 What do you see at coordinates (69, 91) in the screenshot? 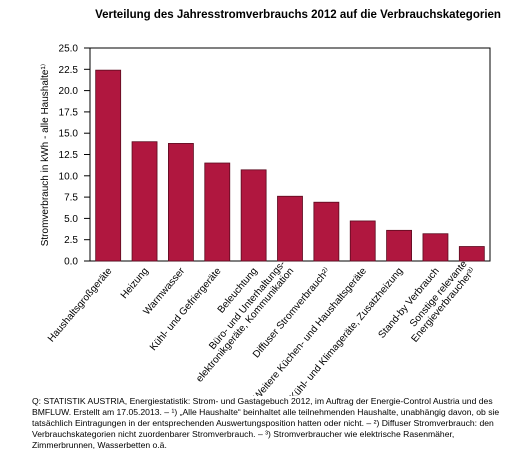
I see `y-tick-label: 20.0` at bounding box center [69, 91].